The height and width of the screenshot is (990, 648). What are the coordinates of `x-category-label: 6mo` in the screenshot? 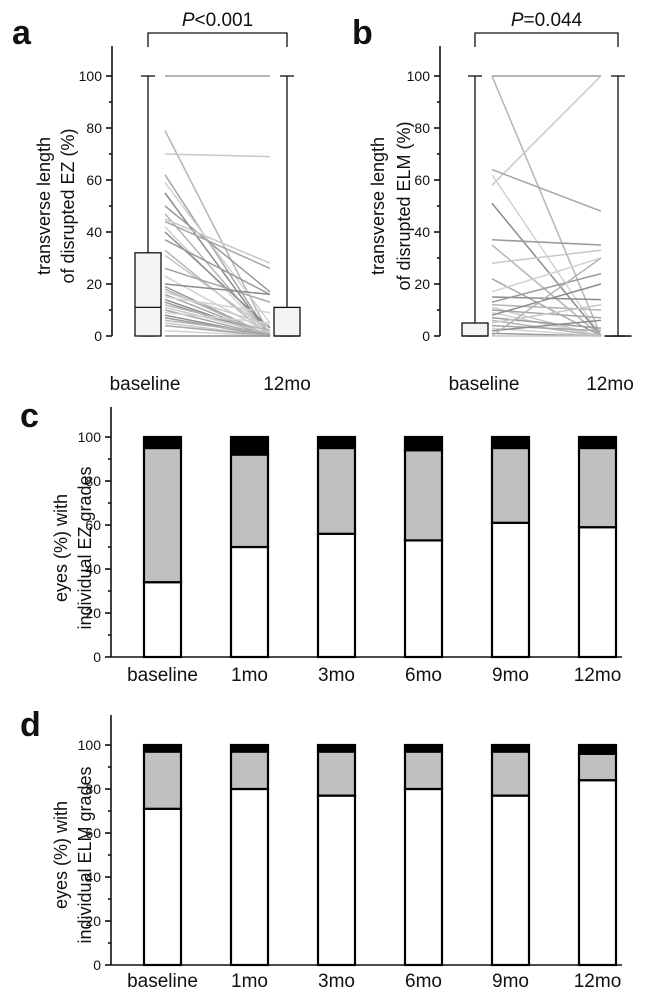 It's located at (423, 980).